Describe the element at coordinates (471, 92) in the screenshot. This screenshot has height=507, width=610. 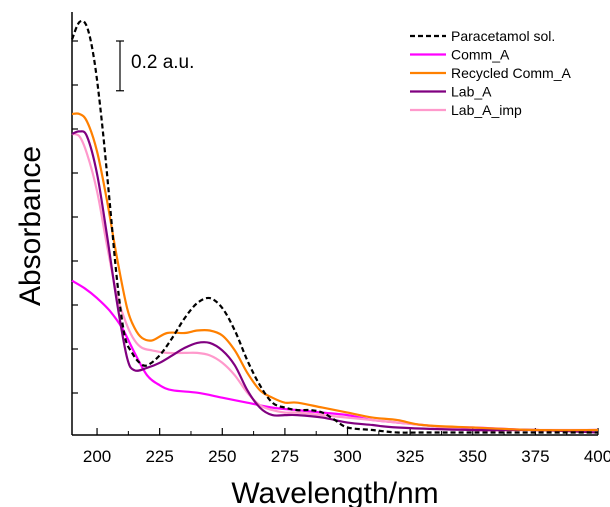
I see `legend-label-lab-a: Lab_A` at that location.